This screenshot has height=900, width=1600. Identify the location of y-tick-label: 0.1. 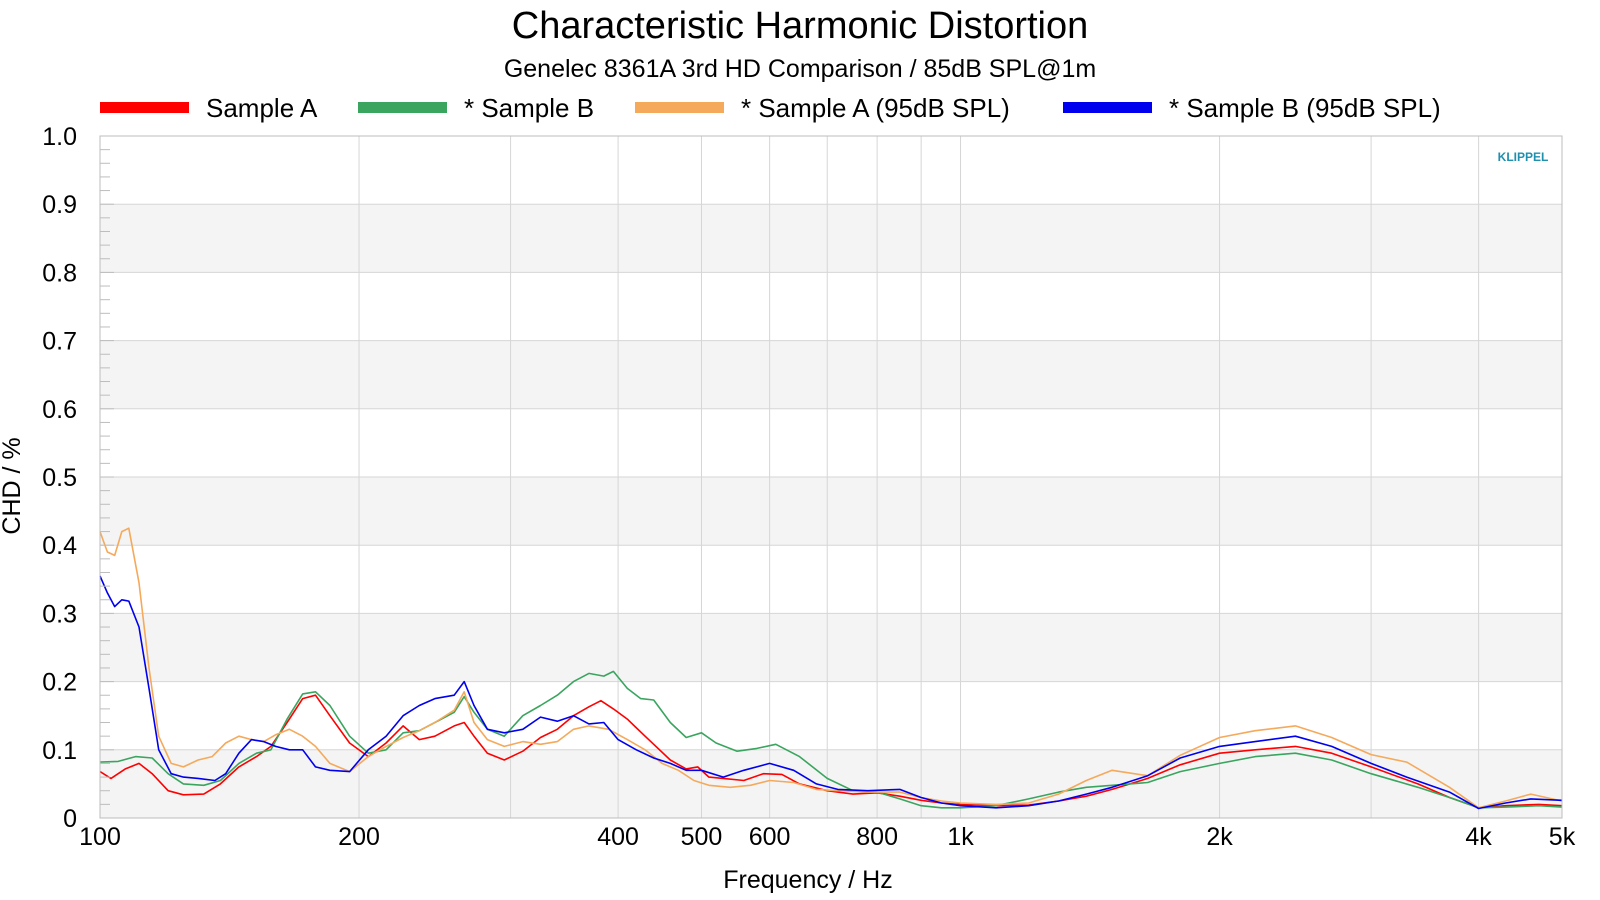
(59, 751).